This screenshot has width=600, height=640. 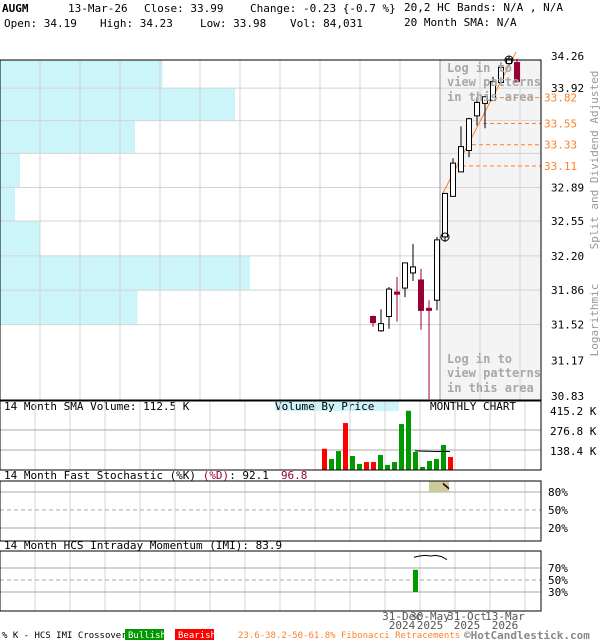 I want to click on price-tick-label: 30.83, so click(x=567, y=396).